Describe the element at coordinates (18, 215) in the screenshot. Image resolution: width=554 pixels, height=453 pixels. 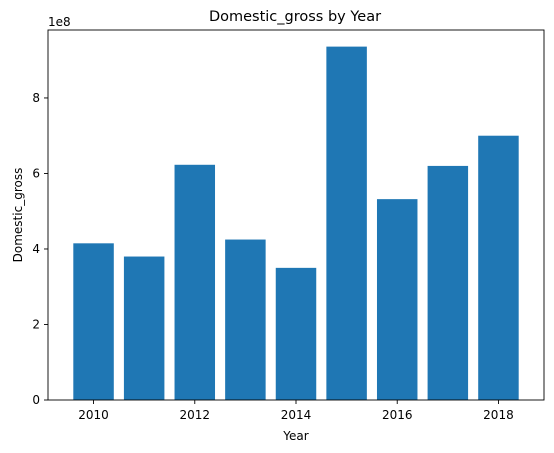
I see `y-axis-label: Domestic_gross` at that location.